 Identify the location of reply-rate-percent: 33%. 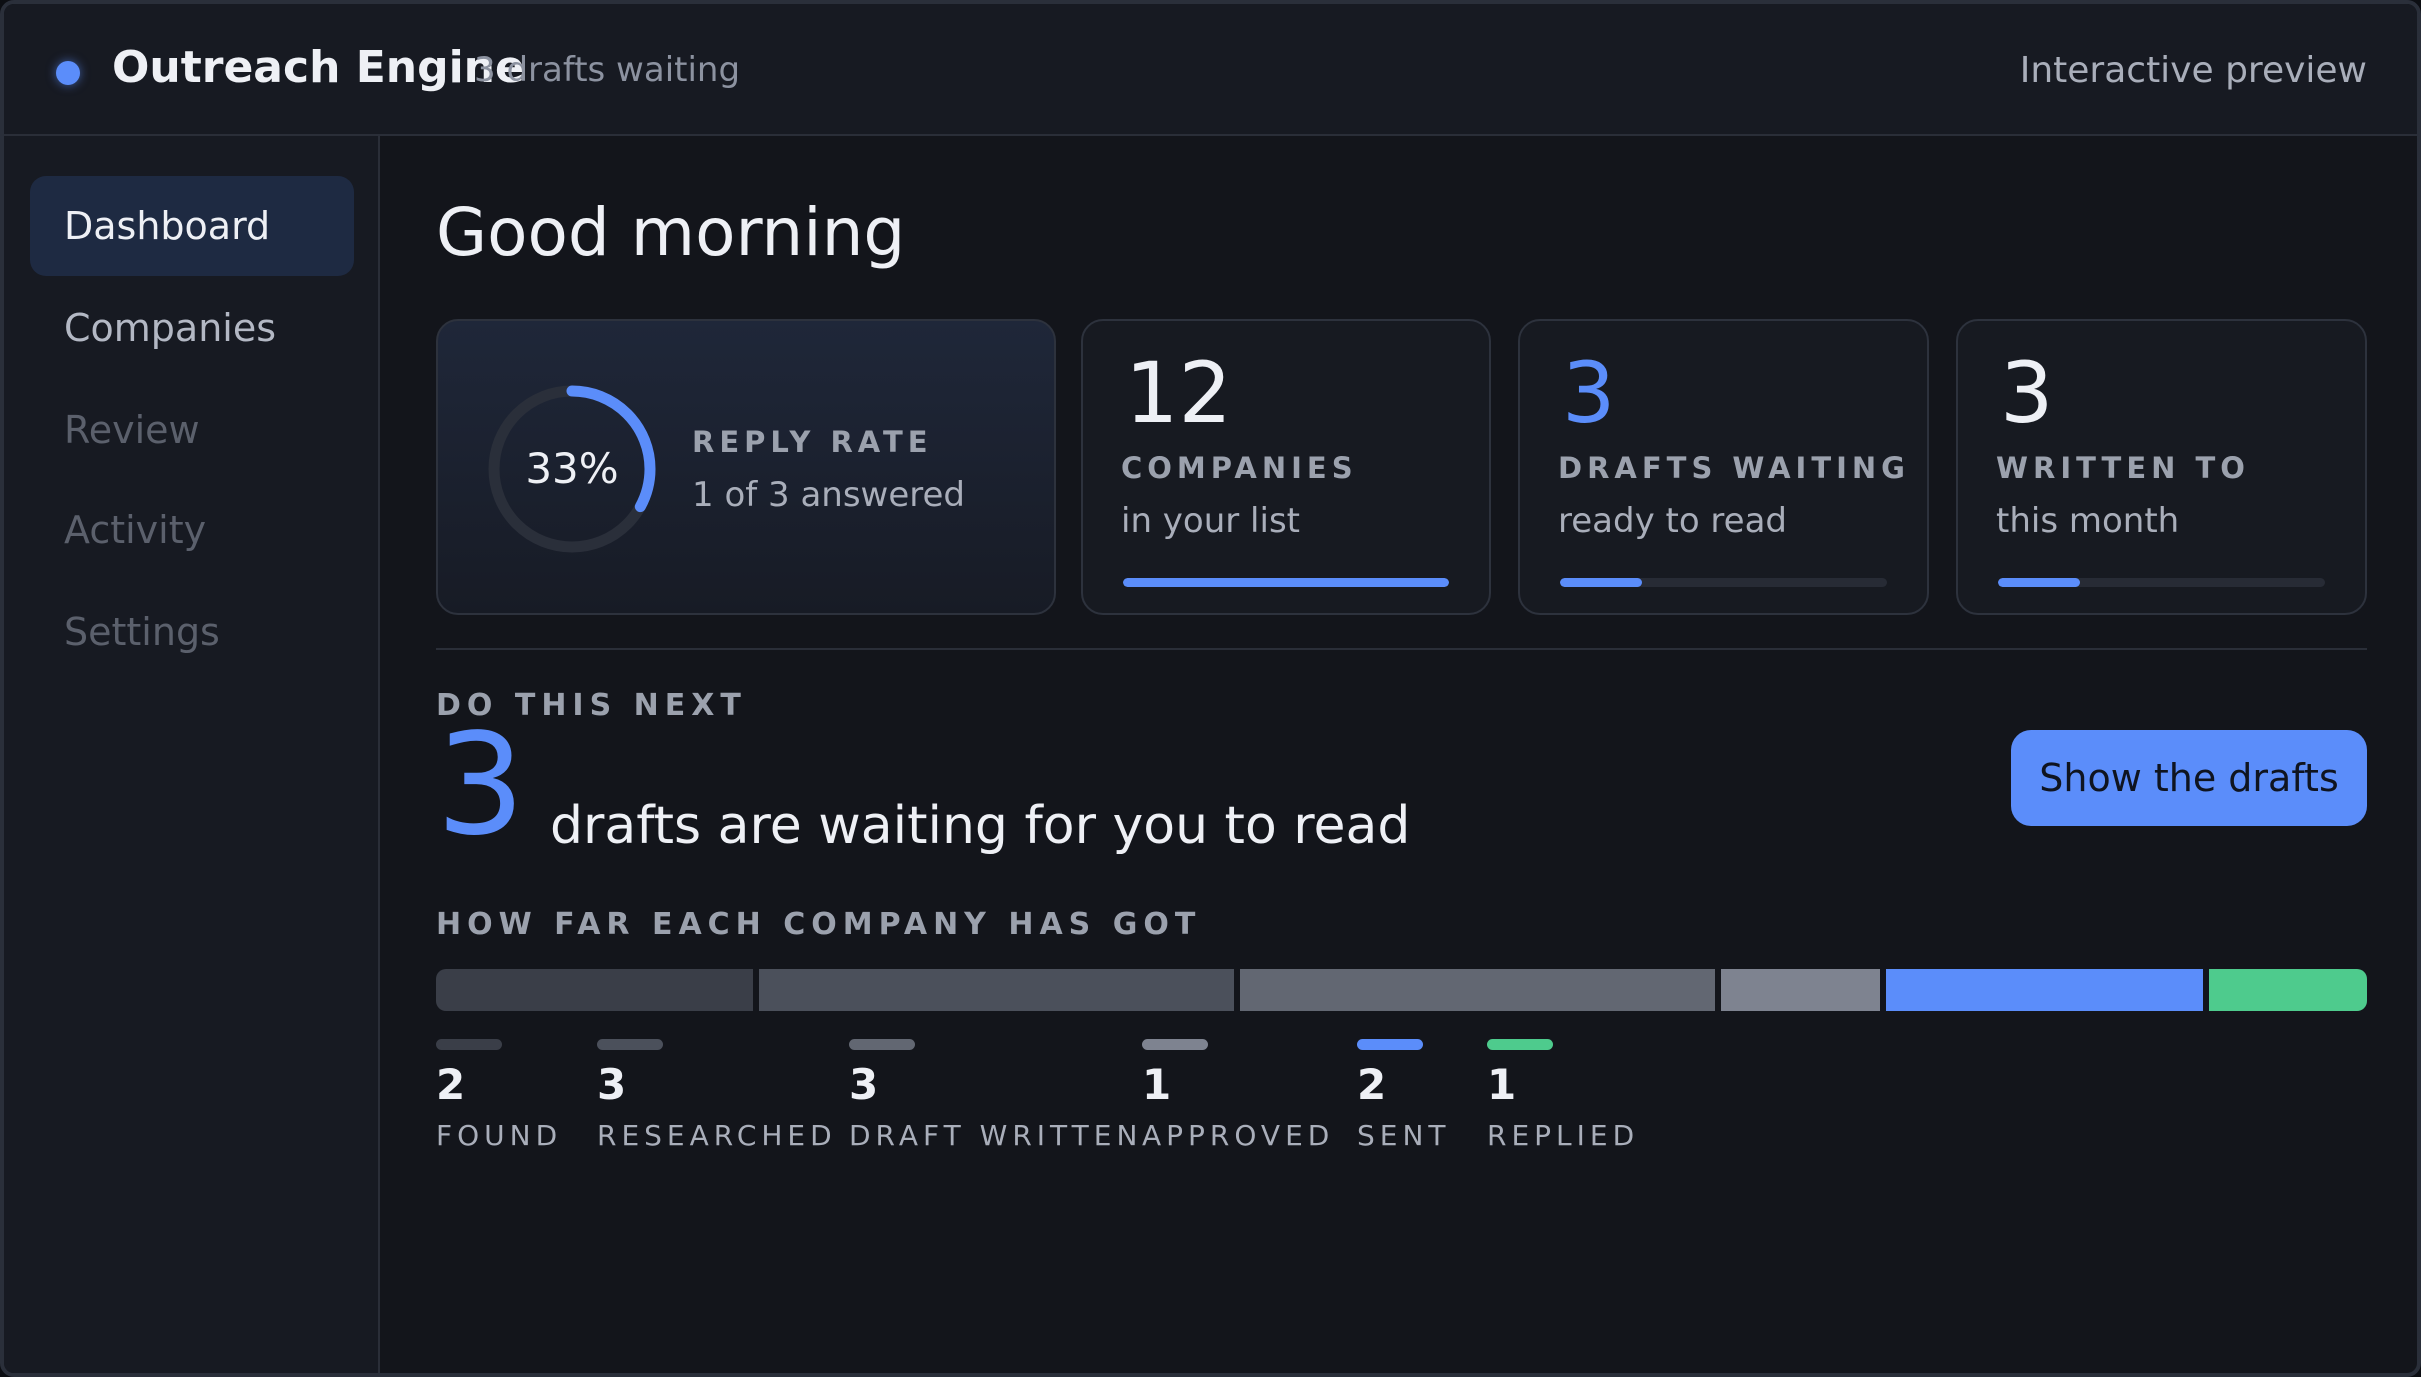
(572, 468).